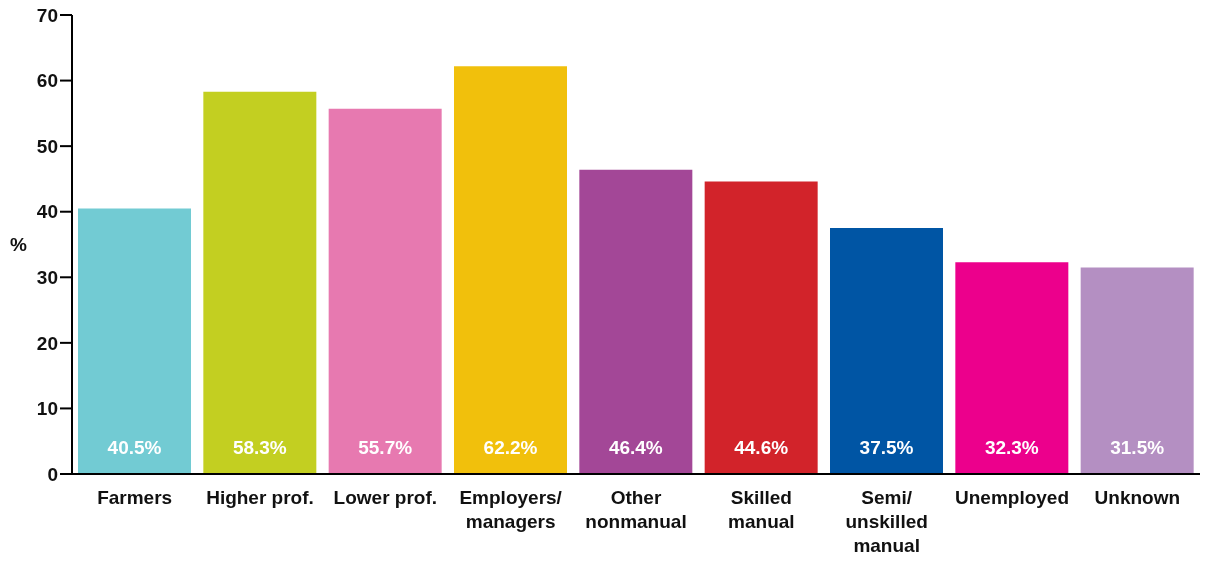  What do you see at coordinates (1012, 497) in the screenshot?
I see `x-tick-label: Unemployed` at bounding box center [1012, 497].